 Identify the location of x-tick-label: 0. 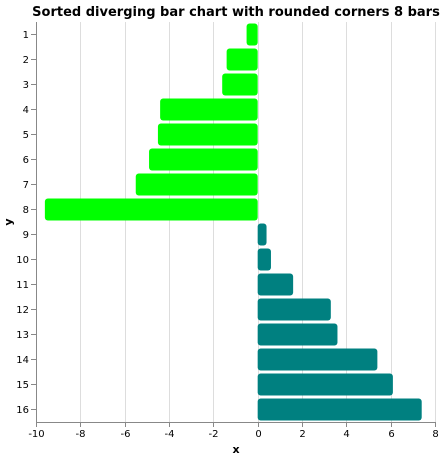
(258, 434).